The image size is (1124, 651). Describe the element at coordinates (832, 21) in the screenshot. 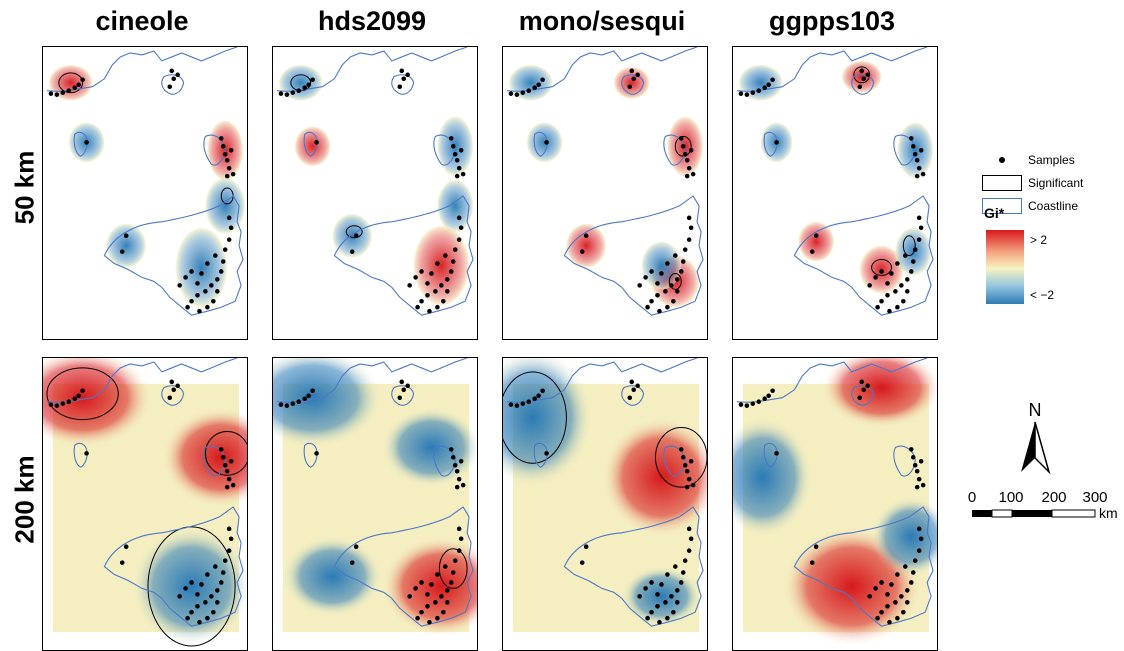

I see `column-title-ggpps103: ggpps103` at that location.